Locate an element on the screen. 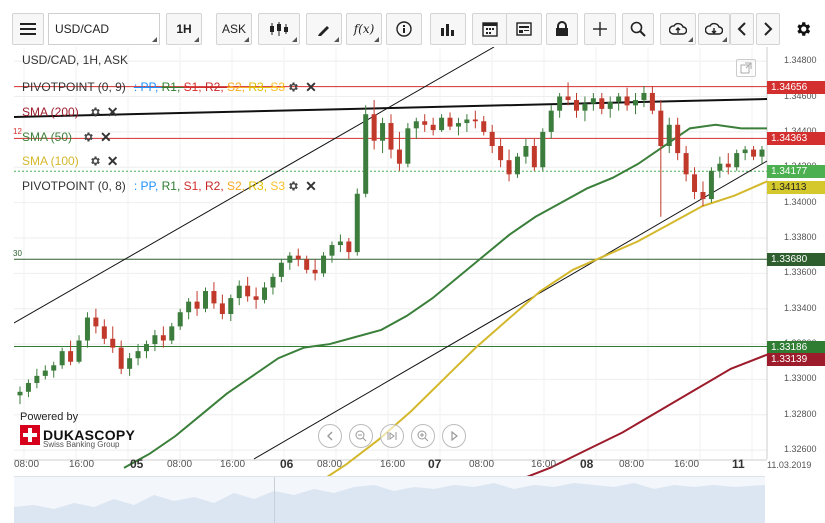  candle-type-button is located at coordinates (279, 29).